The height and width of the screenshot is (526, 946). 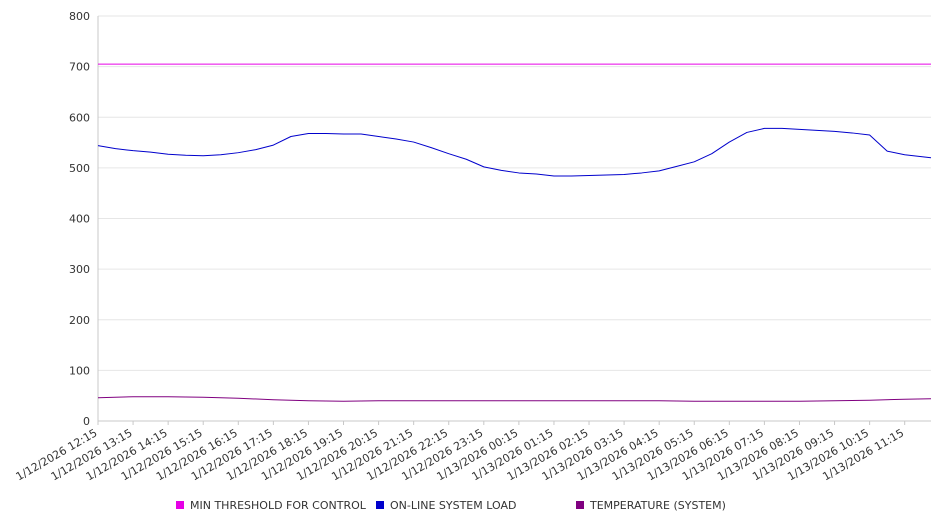 I want to click on y-tick-label: 700, so click(x=79, y=67).